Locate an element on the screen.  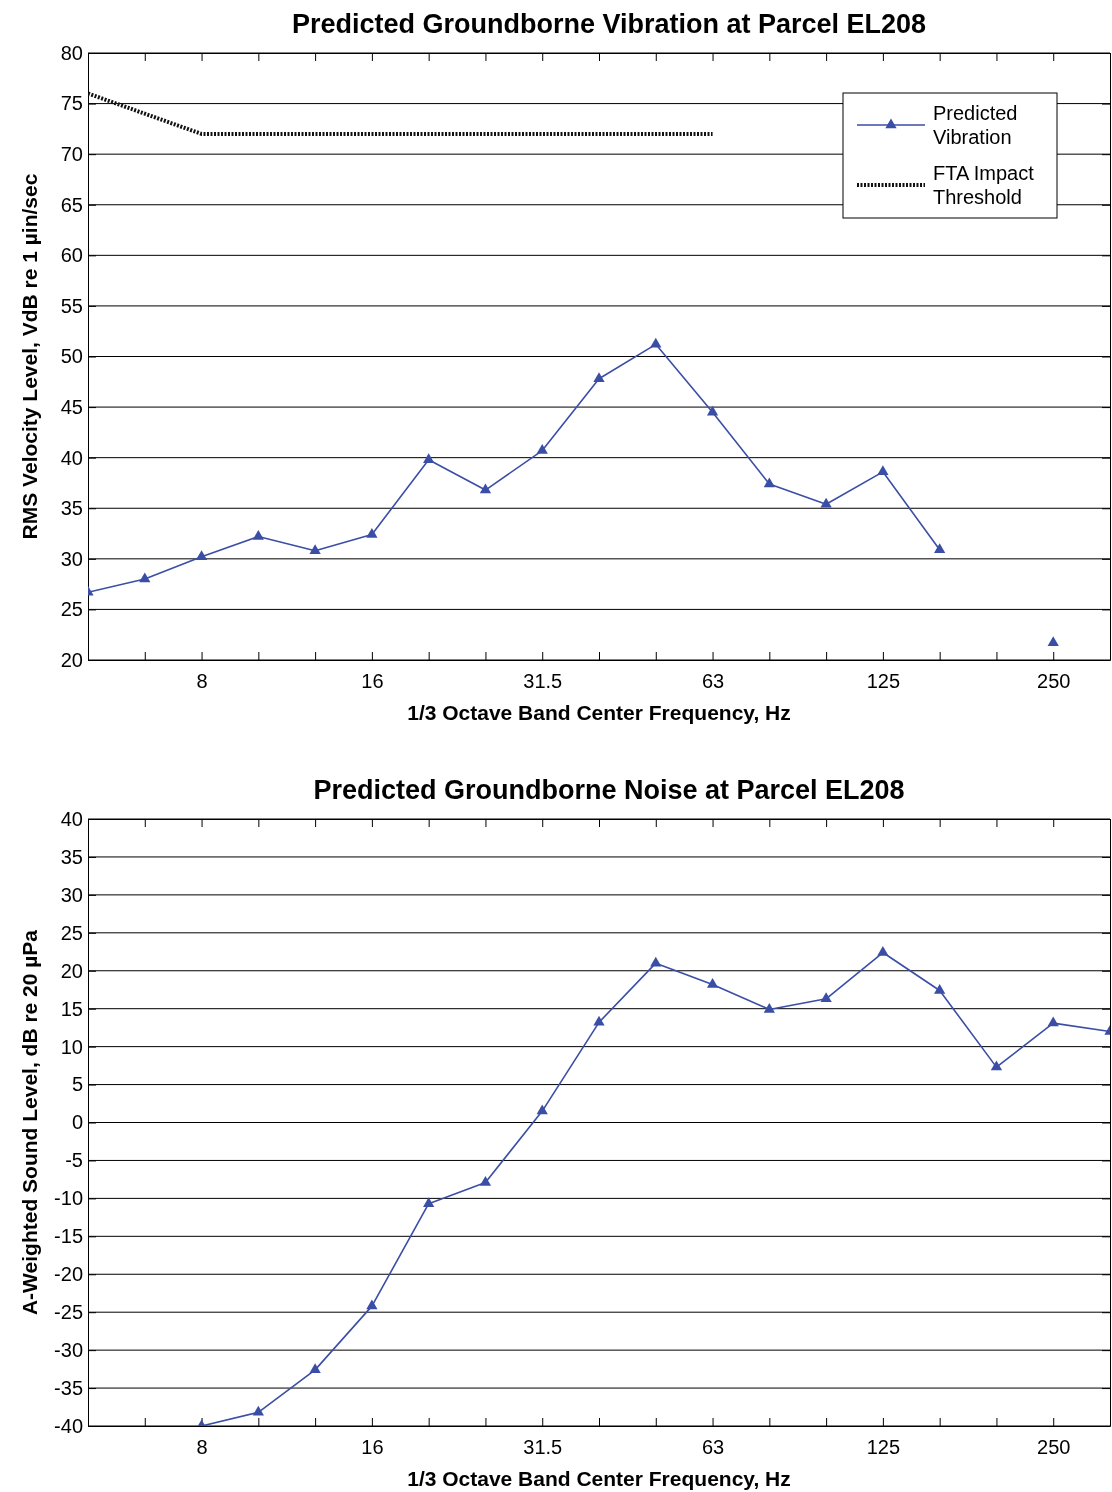
y-tick-label: 60 is located at coordinates (71, 255).